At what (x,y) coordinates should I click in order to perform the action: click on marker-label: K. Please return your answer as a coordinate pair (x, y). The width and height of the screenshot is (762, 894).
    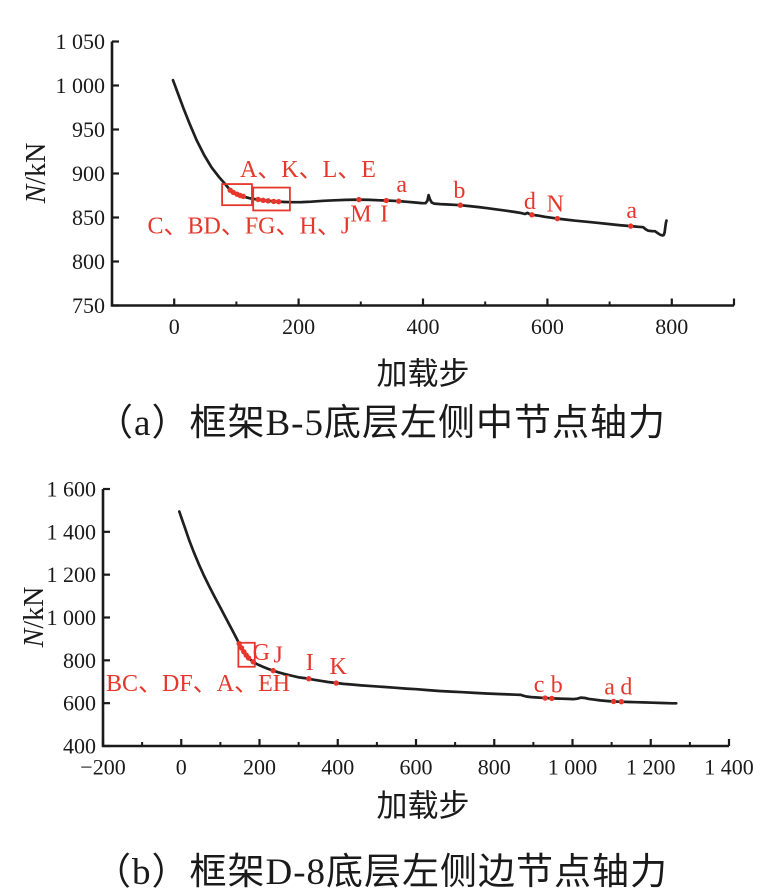
    Looking at the image, I should click on (339, 667).